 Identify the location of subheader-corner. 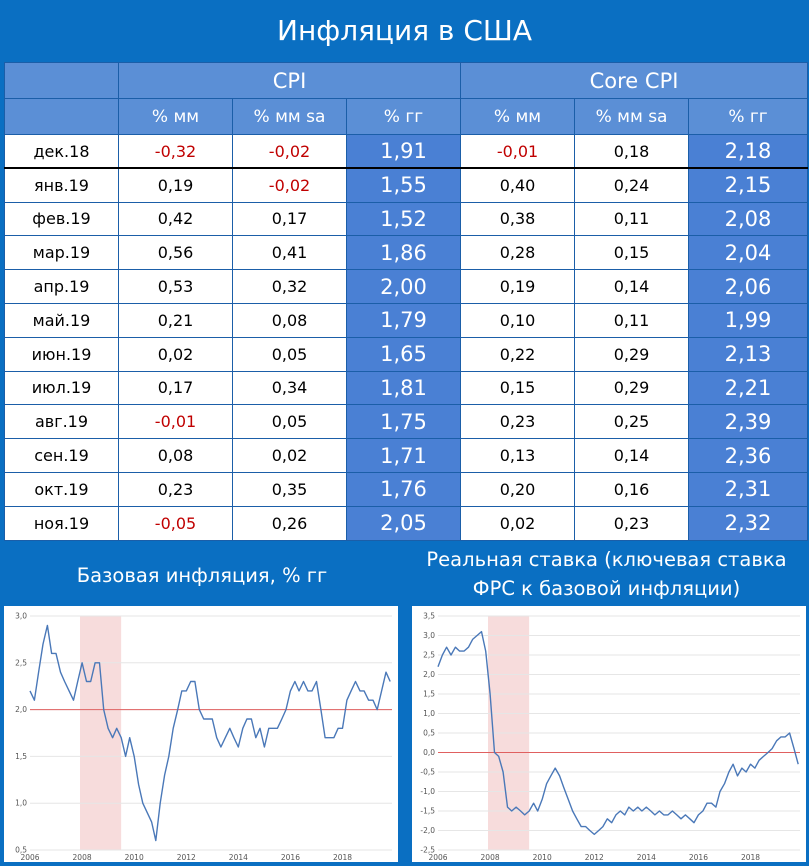
(61, 116).